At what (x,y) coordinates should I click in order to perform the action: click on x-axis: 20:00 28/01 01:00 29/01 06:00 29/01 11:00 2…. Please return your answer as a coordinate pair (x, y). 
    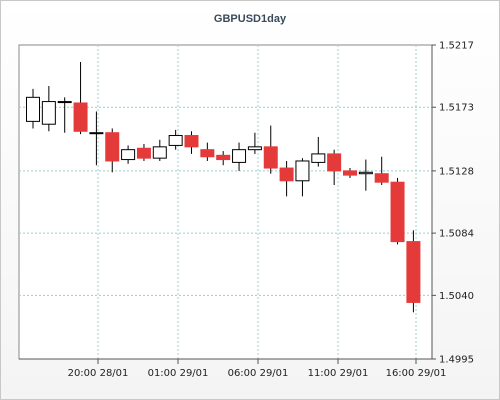
    Looking at the image, I should click on (233, 368).